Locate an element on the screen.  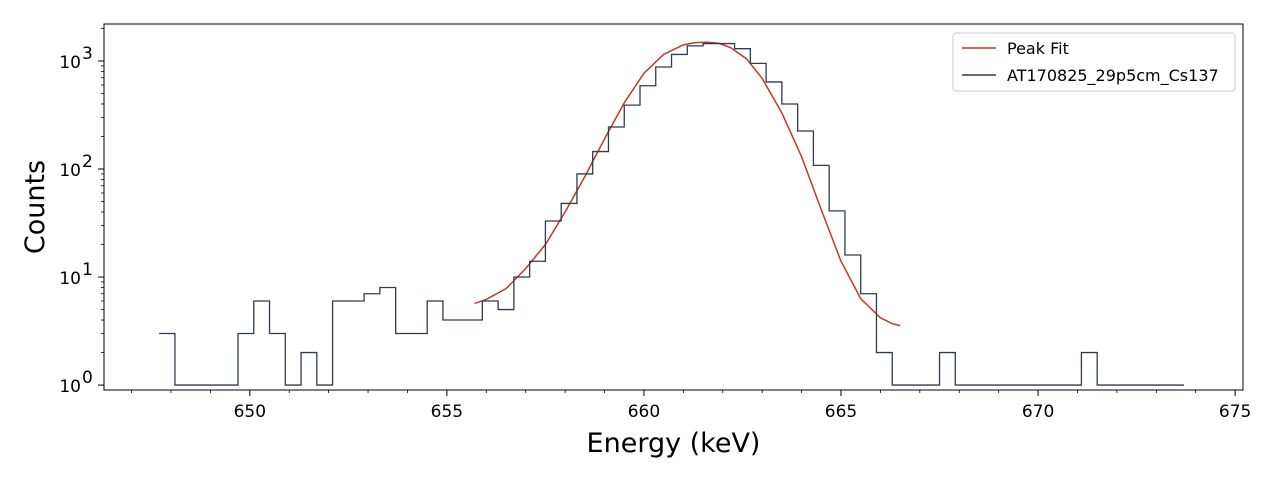
x-axis: 650 655 660 665 670 675 is located at coordinates (742, 406).